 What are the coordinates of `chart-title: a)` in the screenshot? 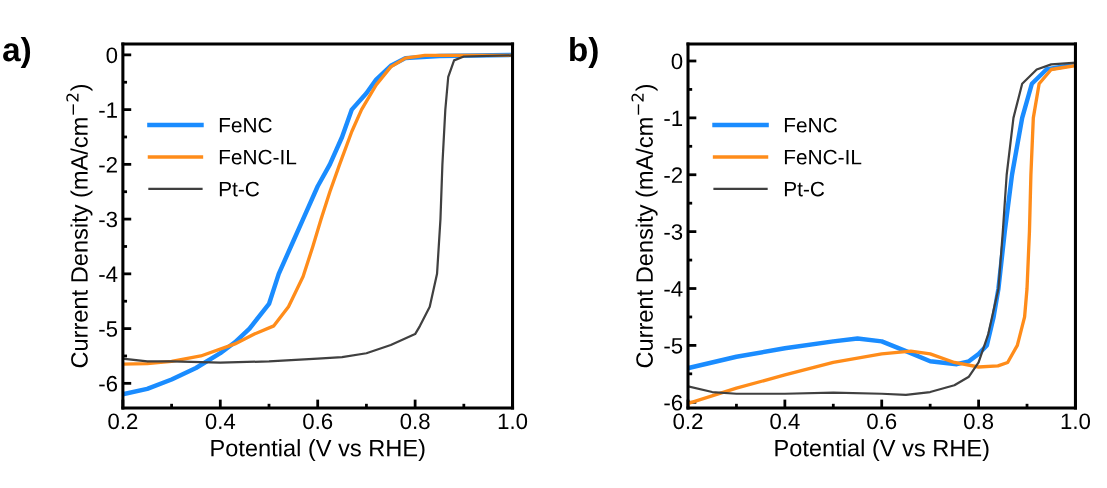 It's located at (17, 52).